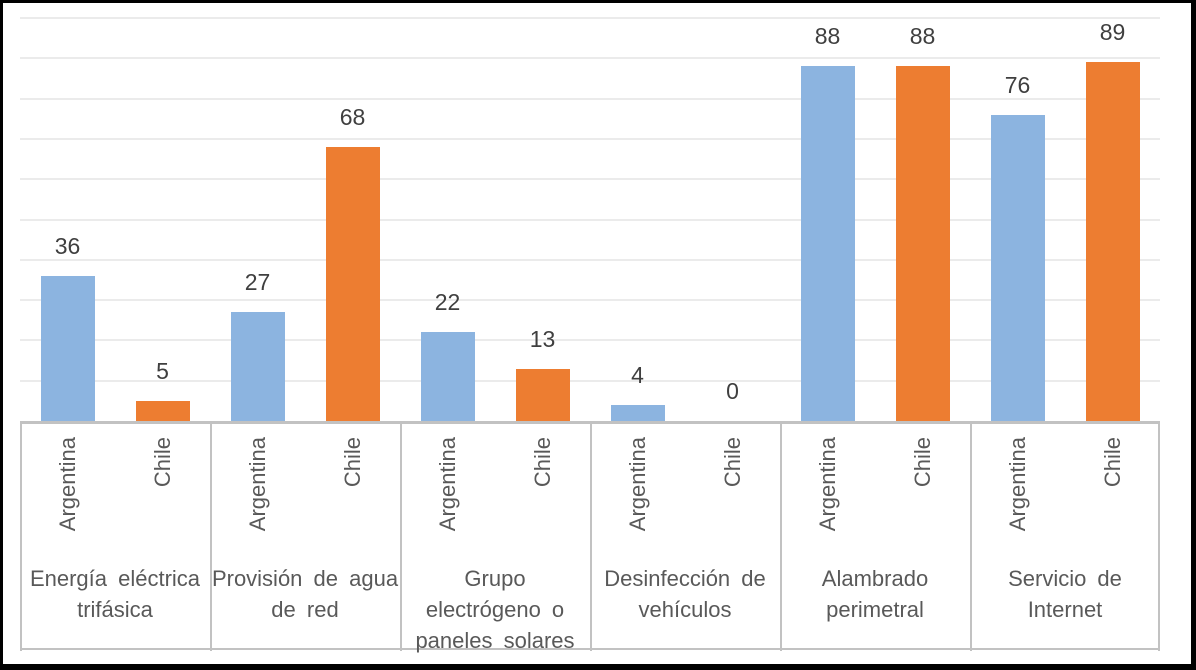 Image resolution: width=1196 pixels, height=670 pixels. What do you see at coordinates (352, 116) in the screenshot?
I see `bar-value-label: 68` at bounding box center [352, 116].